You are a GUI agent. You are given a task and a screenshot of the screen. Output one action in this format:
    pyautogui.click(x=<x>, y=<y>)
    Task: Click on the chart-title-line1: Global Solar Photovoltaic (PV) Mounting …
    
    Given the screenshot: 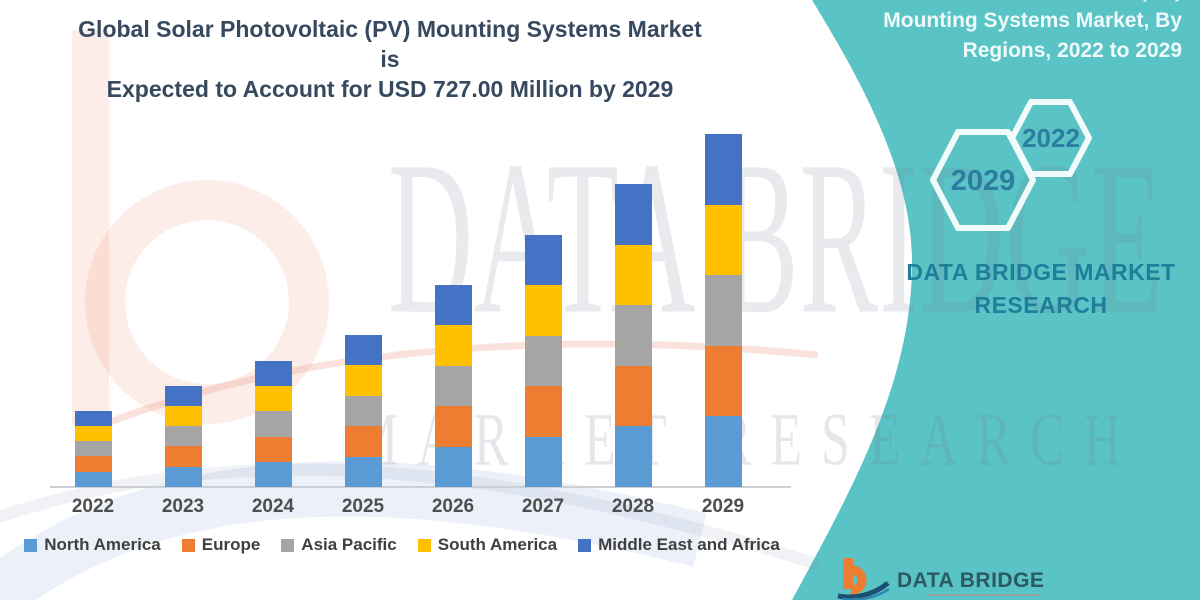 What is the action you would take?
    pyautogui.click(x=390, y=44)
    